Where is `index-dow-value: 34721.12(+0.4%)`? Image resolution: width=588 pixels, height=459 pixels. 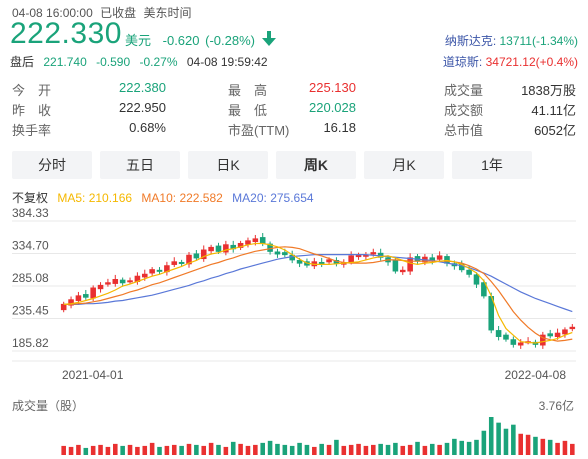 index-dow-value: 34721.12(+0.4%) is located at coordinates (531, 62).